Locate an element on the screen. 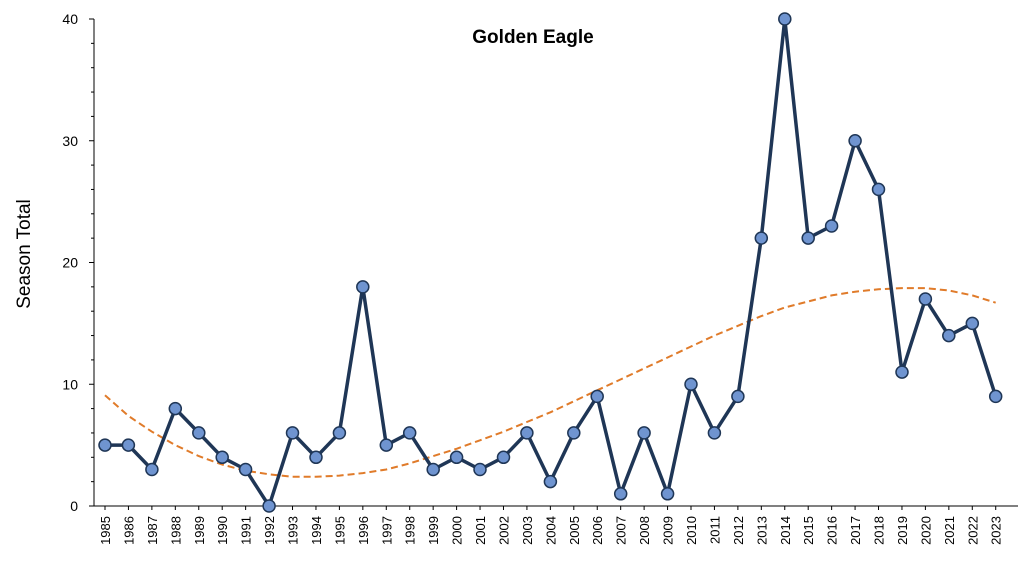 This screenshot has height=564, width=1024. x-tick-label: 1993 is located at coordinates (293, 530).